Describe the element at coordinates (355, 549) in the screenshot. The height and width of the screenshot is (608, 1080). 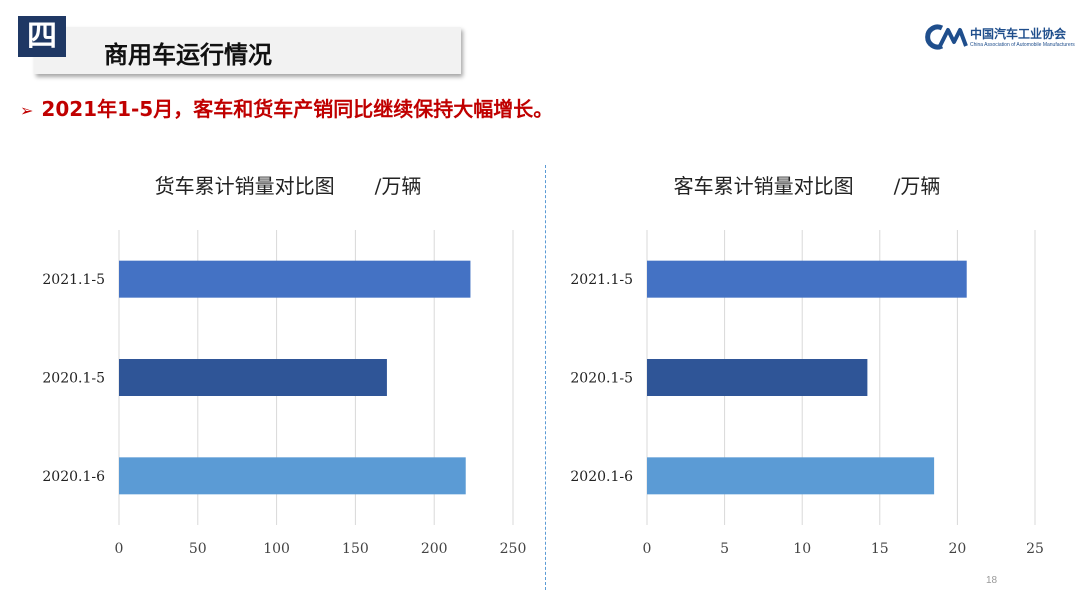
I see `truck-x-tick-label: 150` at that location.